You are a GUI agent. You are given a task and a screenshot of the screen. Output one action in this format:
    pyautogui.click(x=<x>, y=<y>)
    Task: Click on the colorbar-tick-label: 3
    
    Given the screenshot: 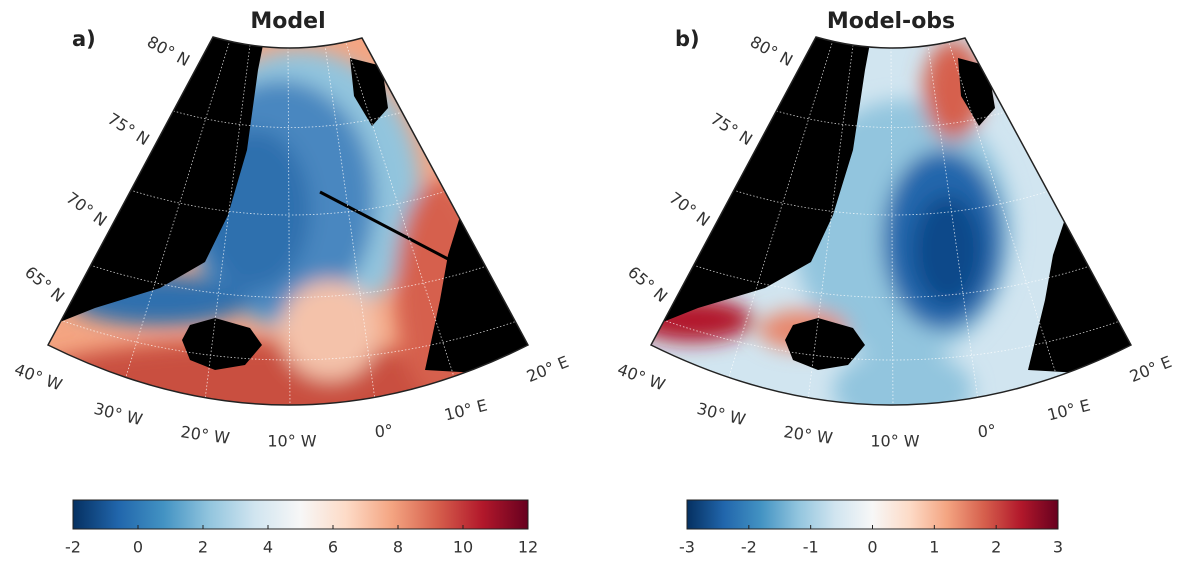 What is the action you would take?
    pyautogui.click(x=1058, y=547)
    